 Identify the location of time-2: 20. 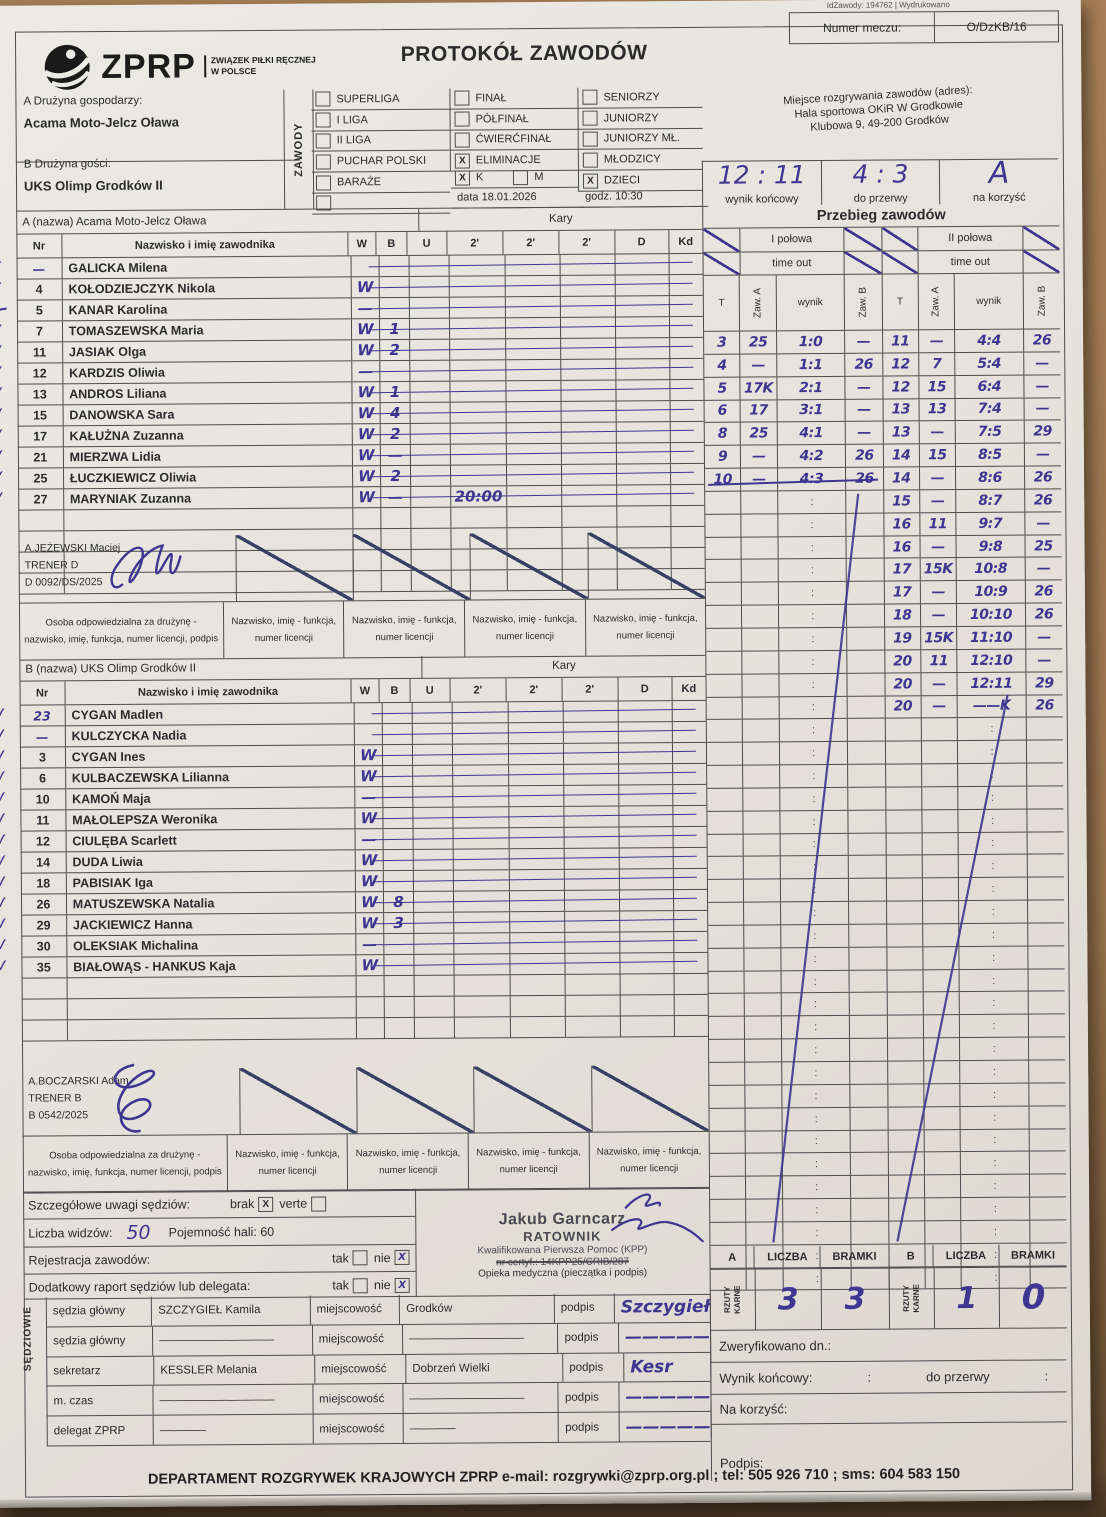
(903, 661).